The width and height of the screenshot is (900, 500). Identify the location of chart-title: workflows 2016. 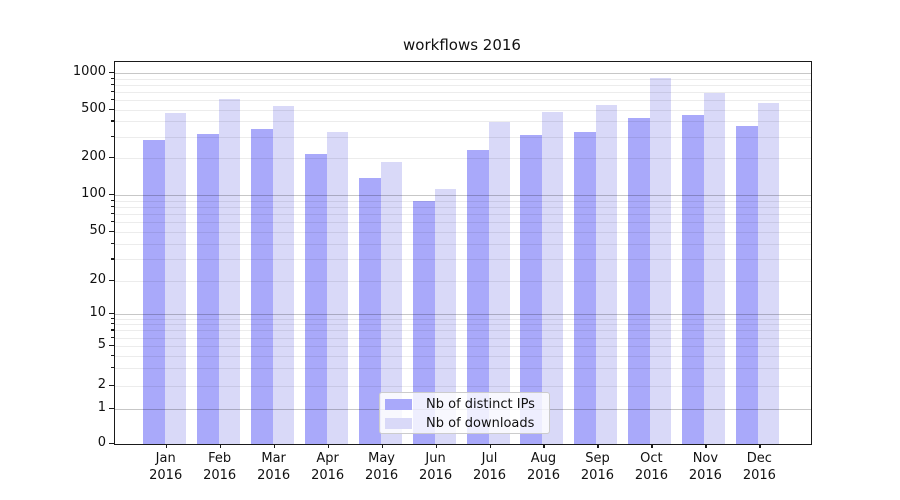
(462, 45).